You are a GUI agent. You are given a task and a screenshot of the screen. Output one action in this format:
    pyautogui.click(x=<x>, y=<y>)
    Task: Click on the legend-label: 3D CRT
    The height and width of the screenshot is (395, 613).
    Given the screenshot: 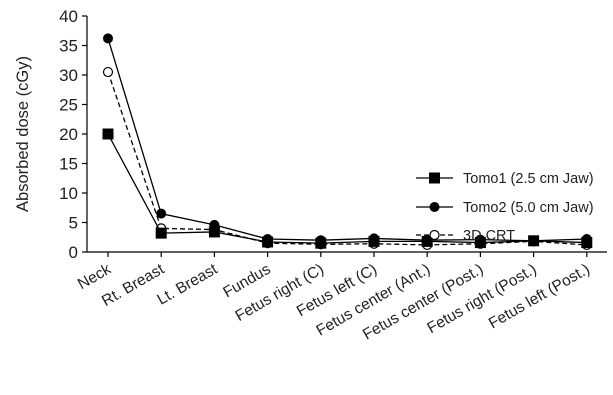 What is the action you would take?
    pyautogui.click(x=489, y=236)
    